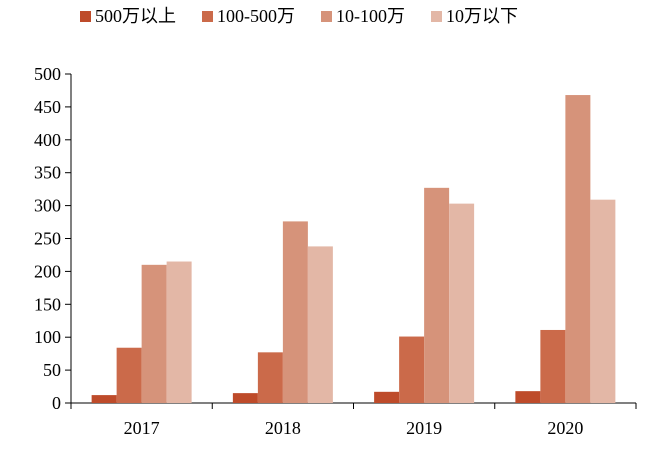 Image resolution: width=647 pixels, height=449 pixels. I want to click on legend-label: 10-100万, so click(370, 16).